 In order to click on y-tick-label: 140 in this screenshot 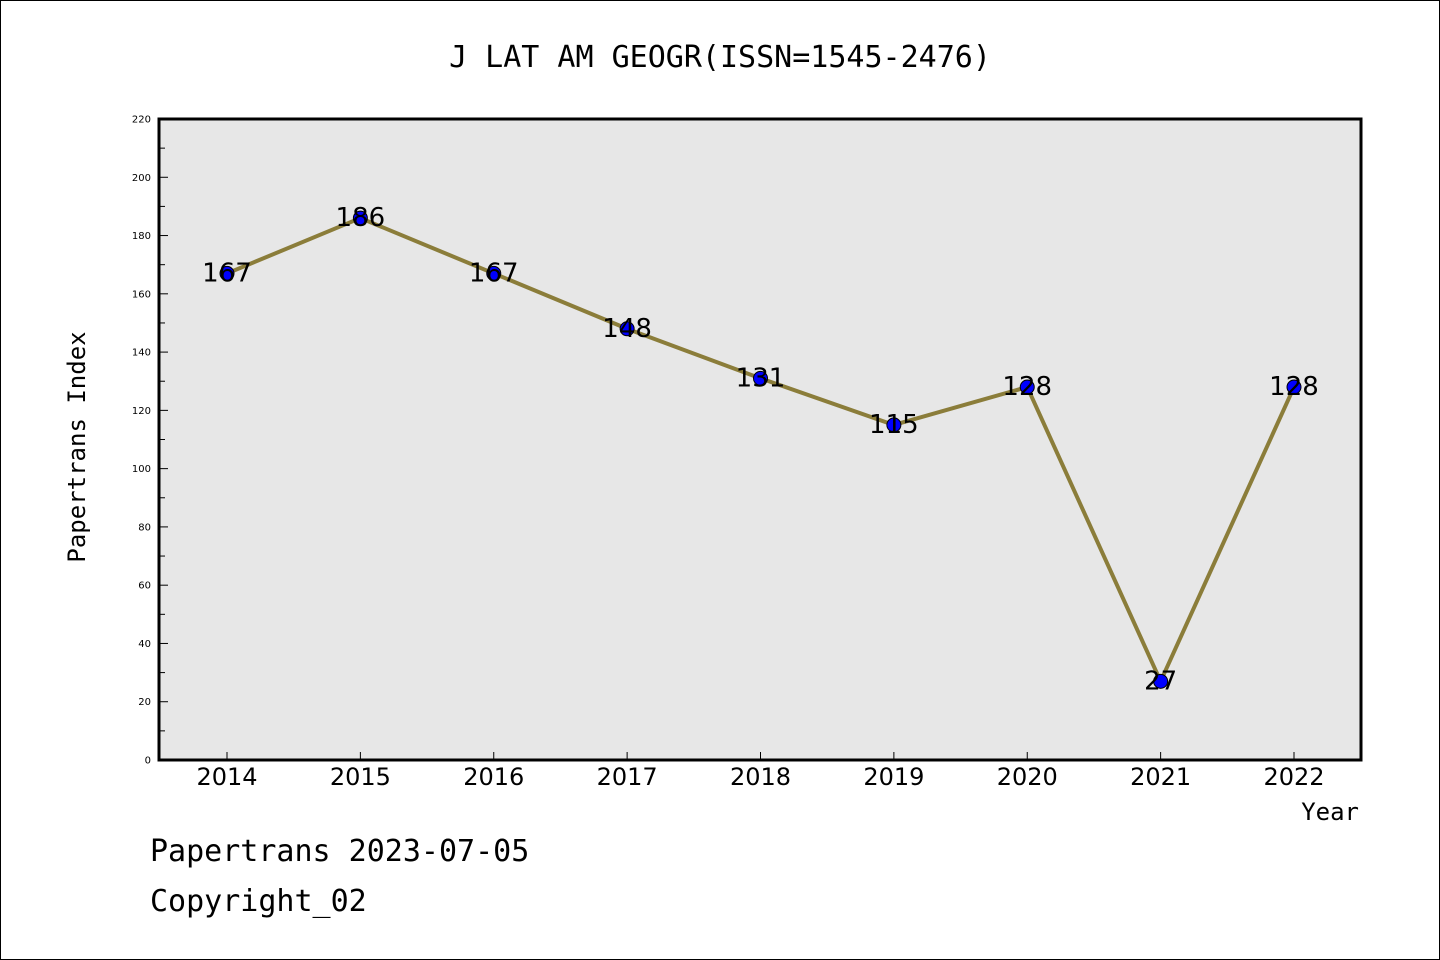, I will do `click(141, 353)`.